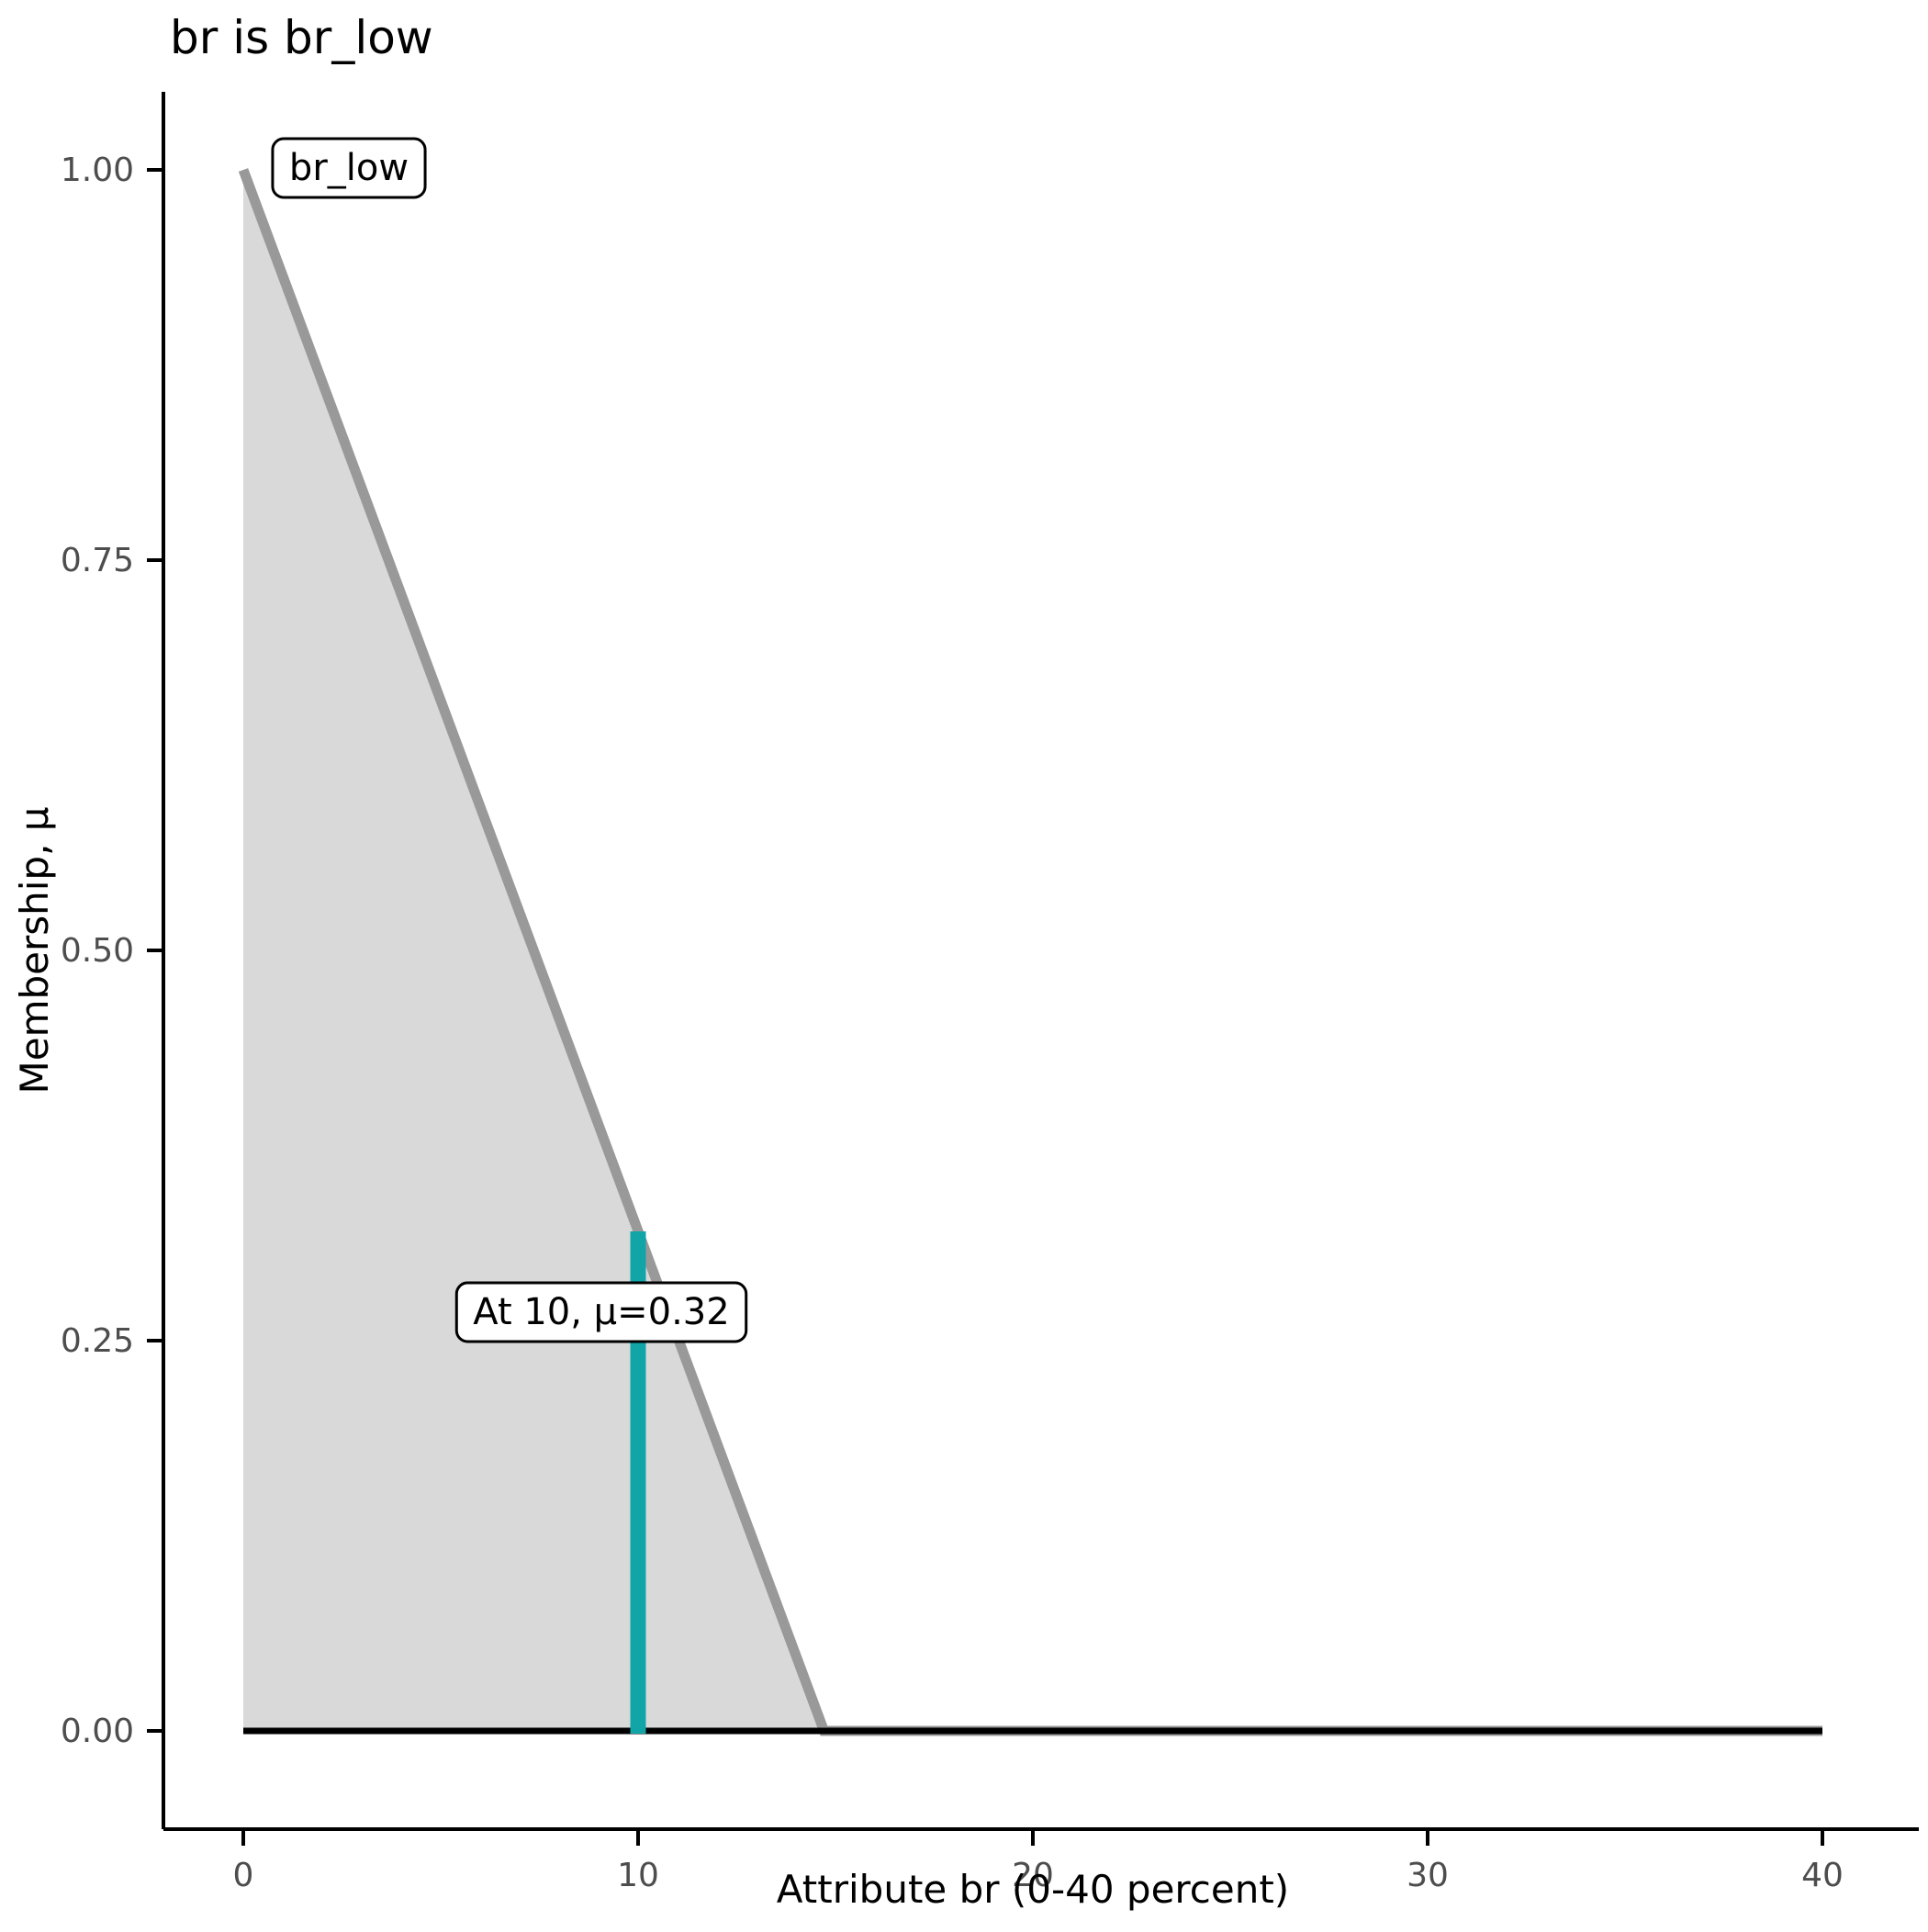 Image resolution: width=1928 pixels, height=1932 pixels. What do you see at coordinates (97, 560) in the screenshot?
I see `y-tick-label: 0.75` at bounding box center [97, 560].